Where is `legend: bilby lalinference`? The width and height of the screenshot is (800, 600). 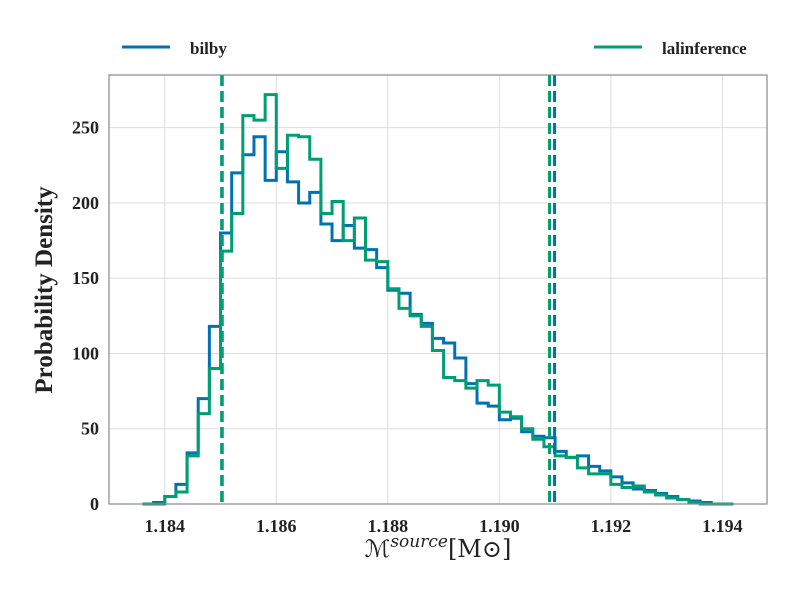
legend: bilby lalinference is located at coordinates (434, 48).